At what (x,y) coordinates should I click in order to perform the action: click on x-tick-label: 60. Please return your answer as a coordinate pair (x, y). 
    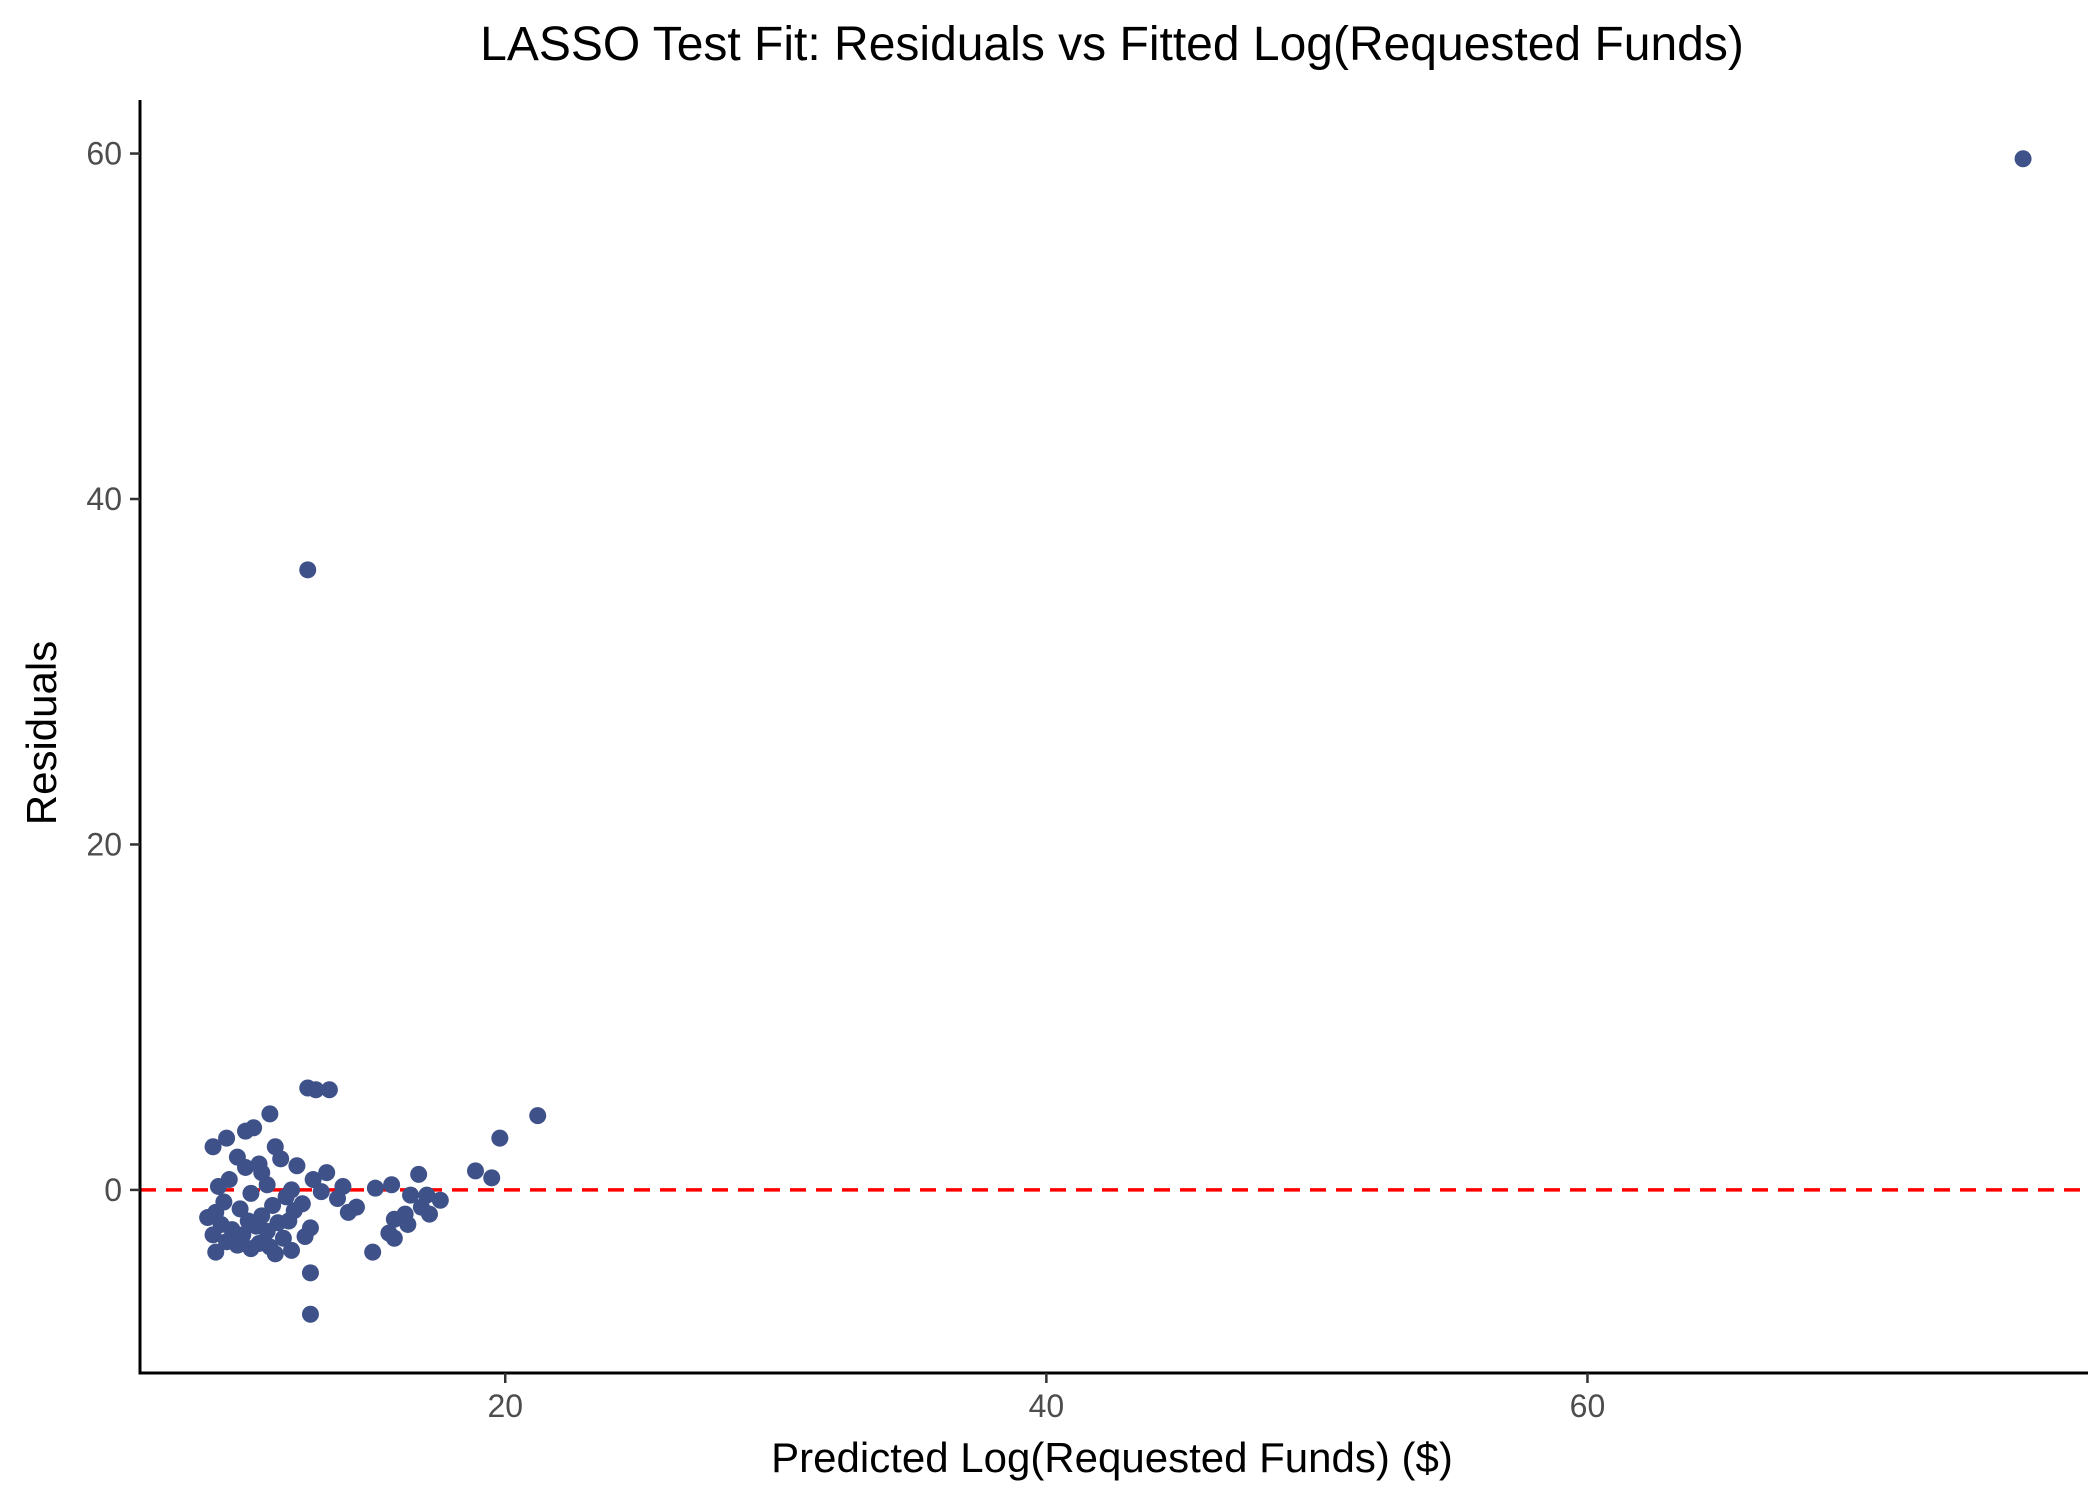
    Looking at the image, I should click on (1588, 1406).